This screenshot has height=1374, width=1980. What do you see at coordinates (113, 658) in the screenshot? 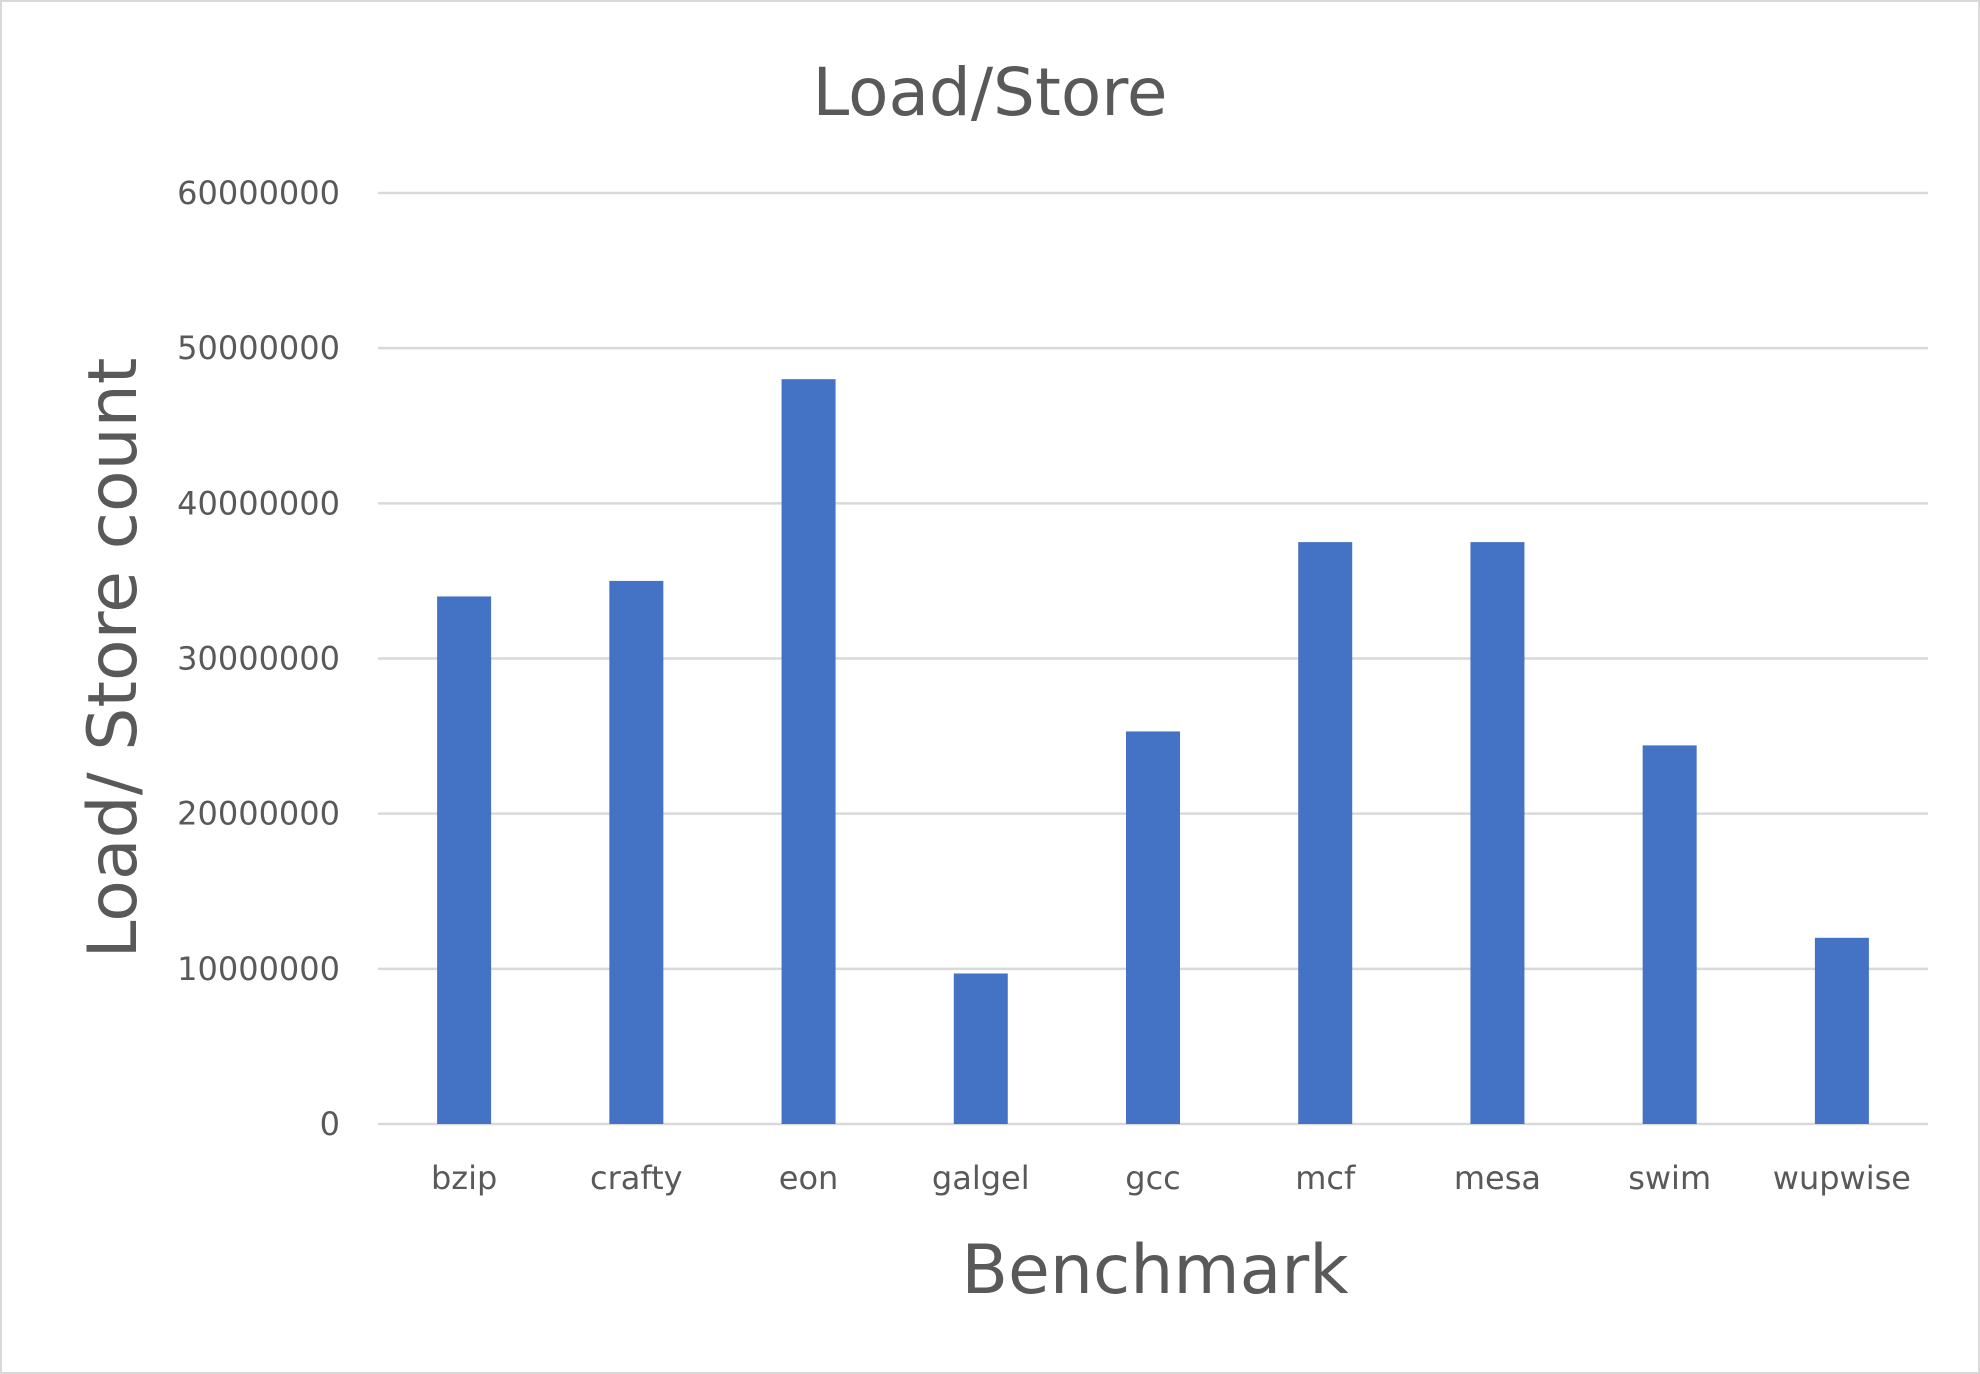
I see `y-axis-title: Load/ Store count` at bounding box center [113, 658].